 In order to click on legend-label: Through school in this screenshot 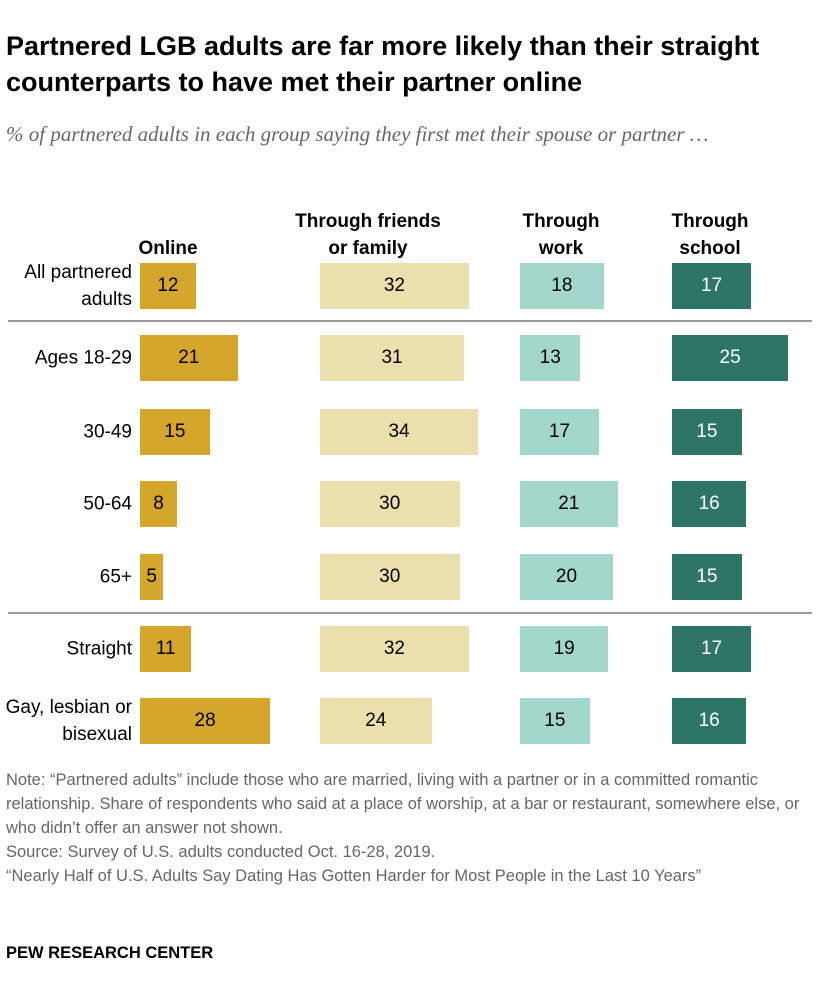, I will do `click(710, 235)`.